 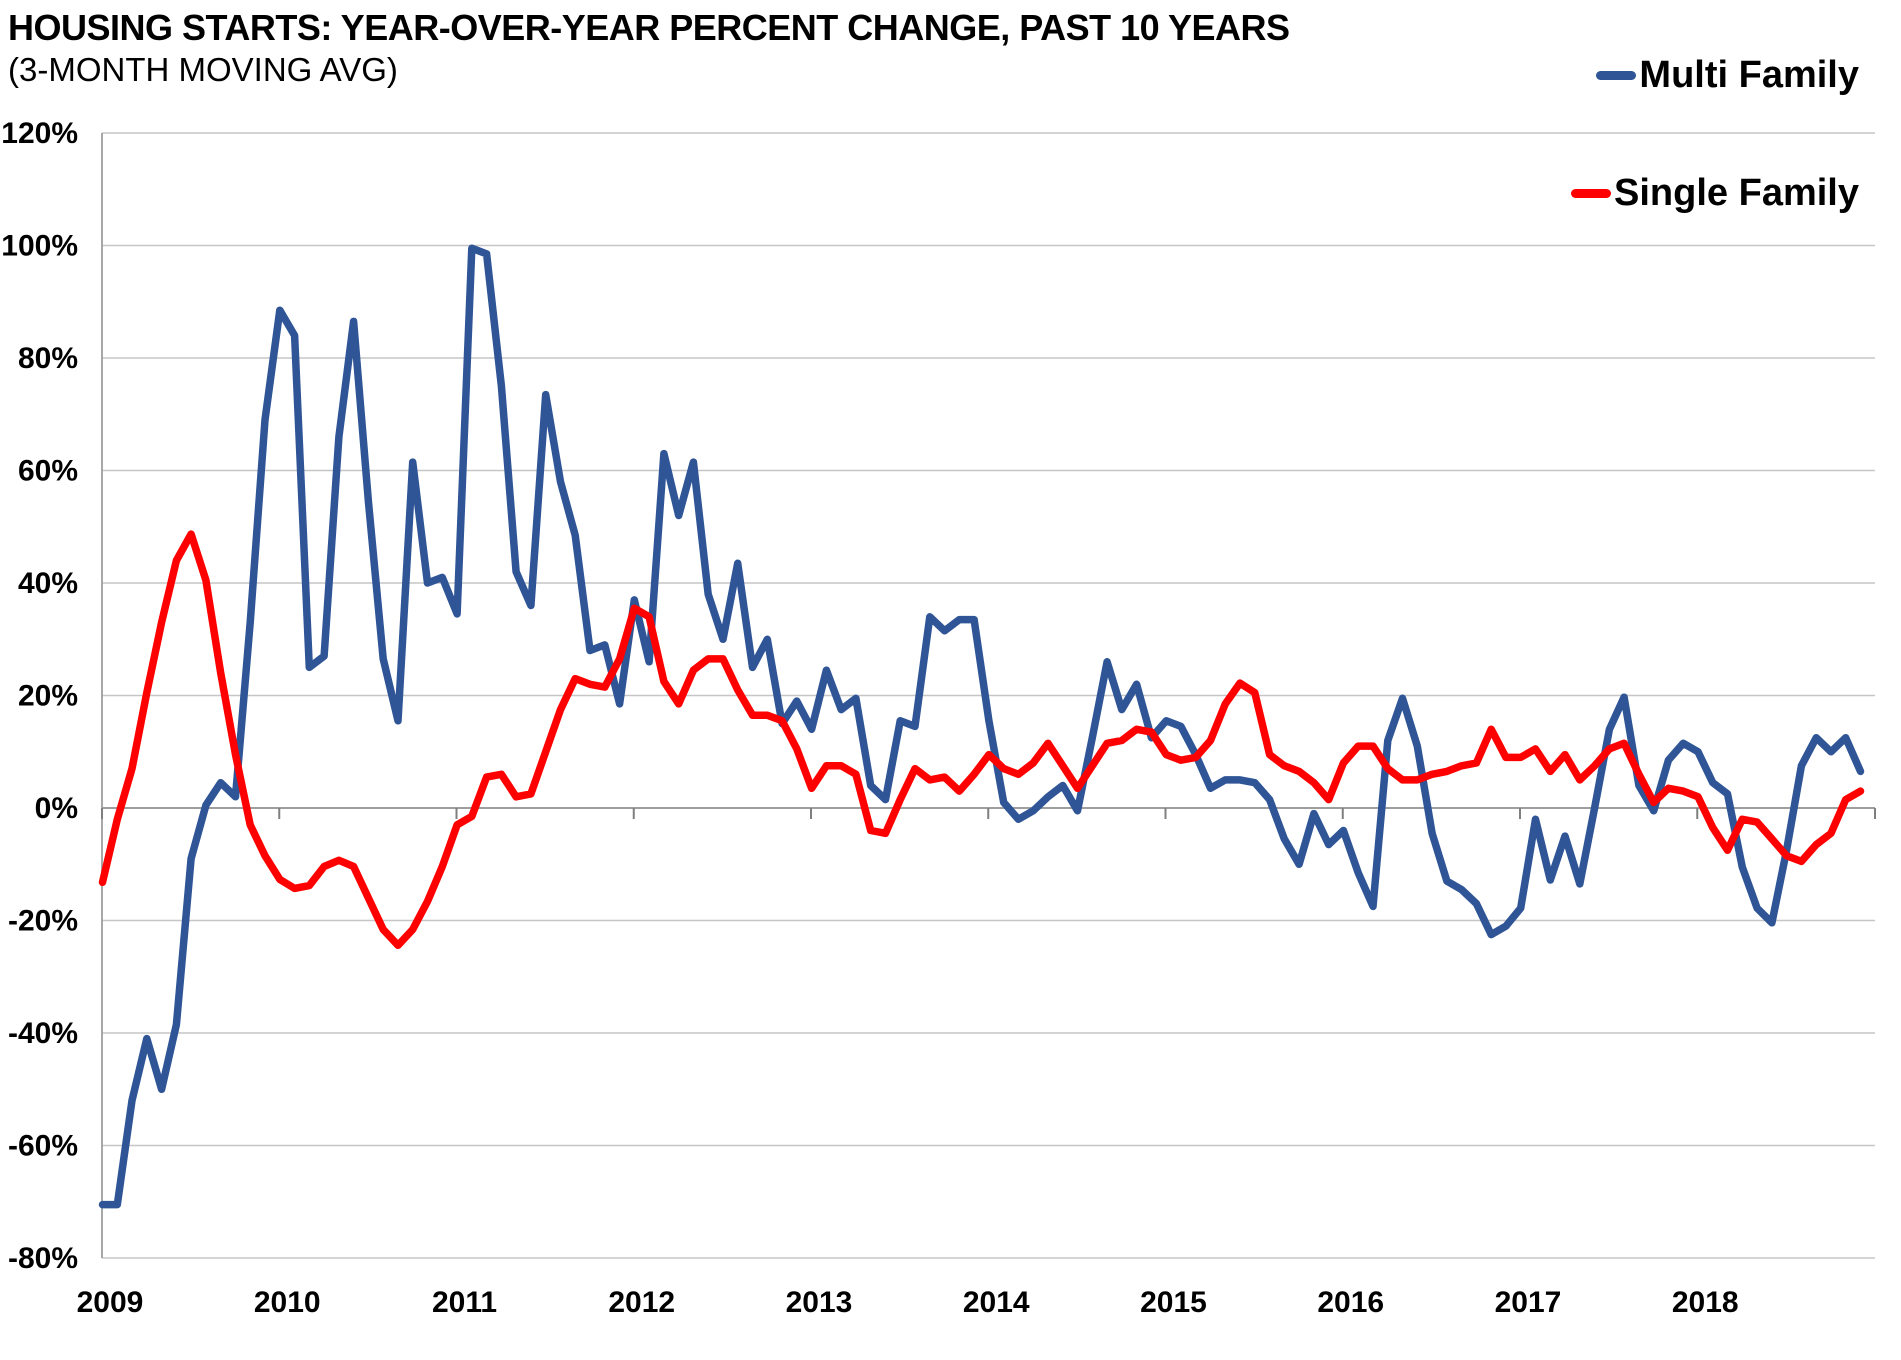 What do you see at coordinates (1616, 75) in the screenshot?
I see `multi-family-line-icon` at bounding box center [1616, 75].